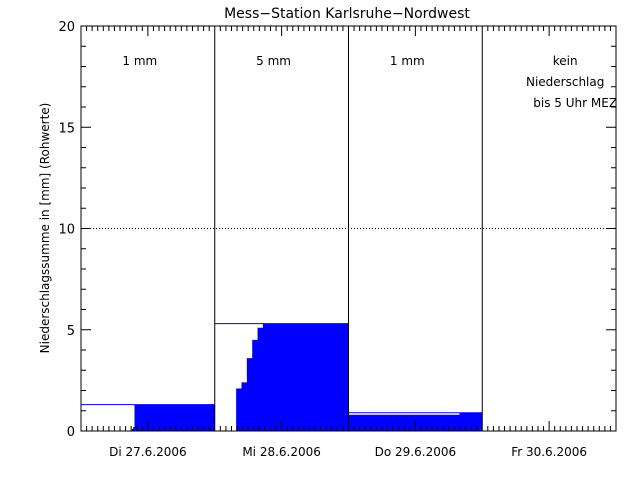  I want to click on y-tick-label: 0, so click(71, 432).